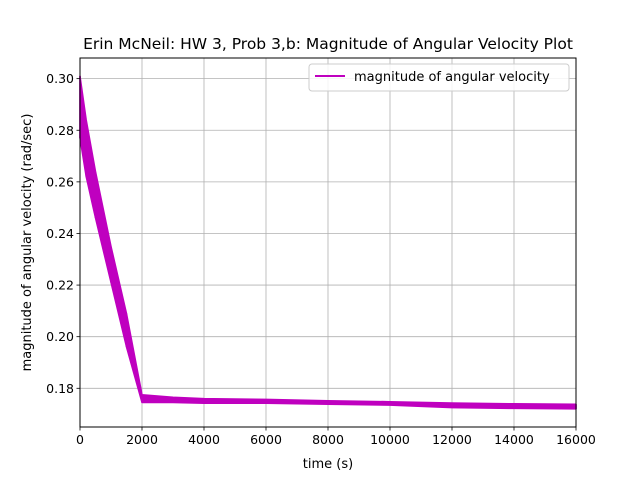  Describe the element at coordinates (576, 439) in the screenshot. I see `x-tick-label: 16000` at that location.